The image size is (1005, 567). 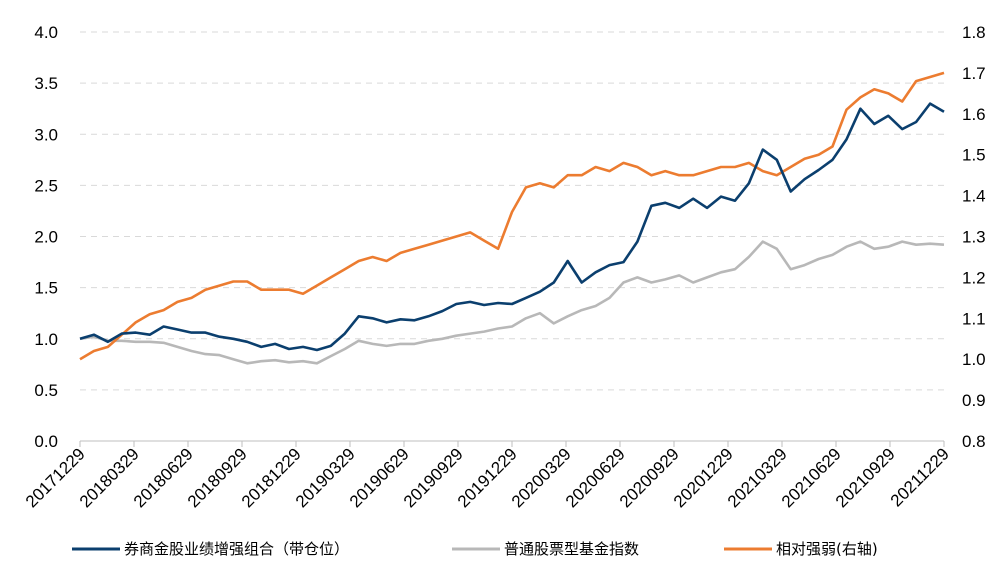 What do you see at coordinates (974, 32) in the screenshot?
I see `right-y-tick-label: 1.8` at bounding box center [974, 32].